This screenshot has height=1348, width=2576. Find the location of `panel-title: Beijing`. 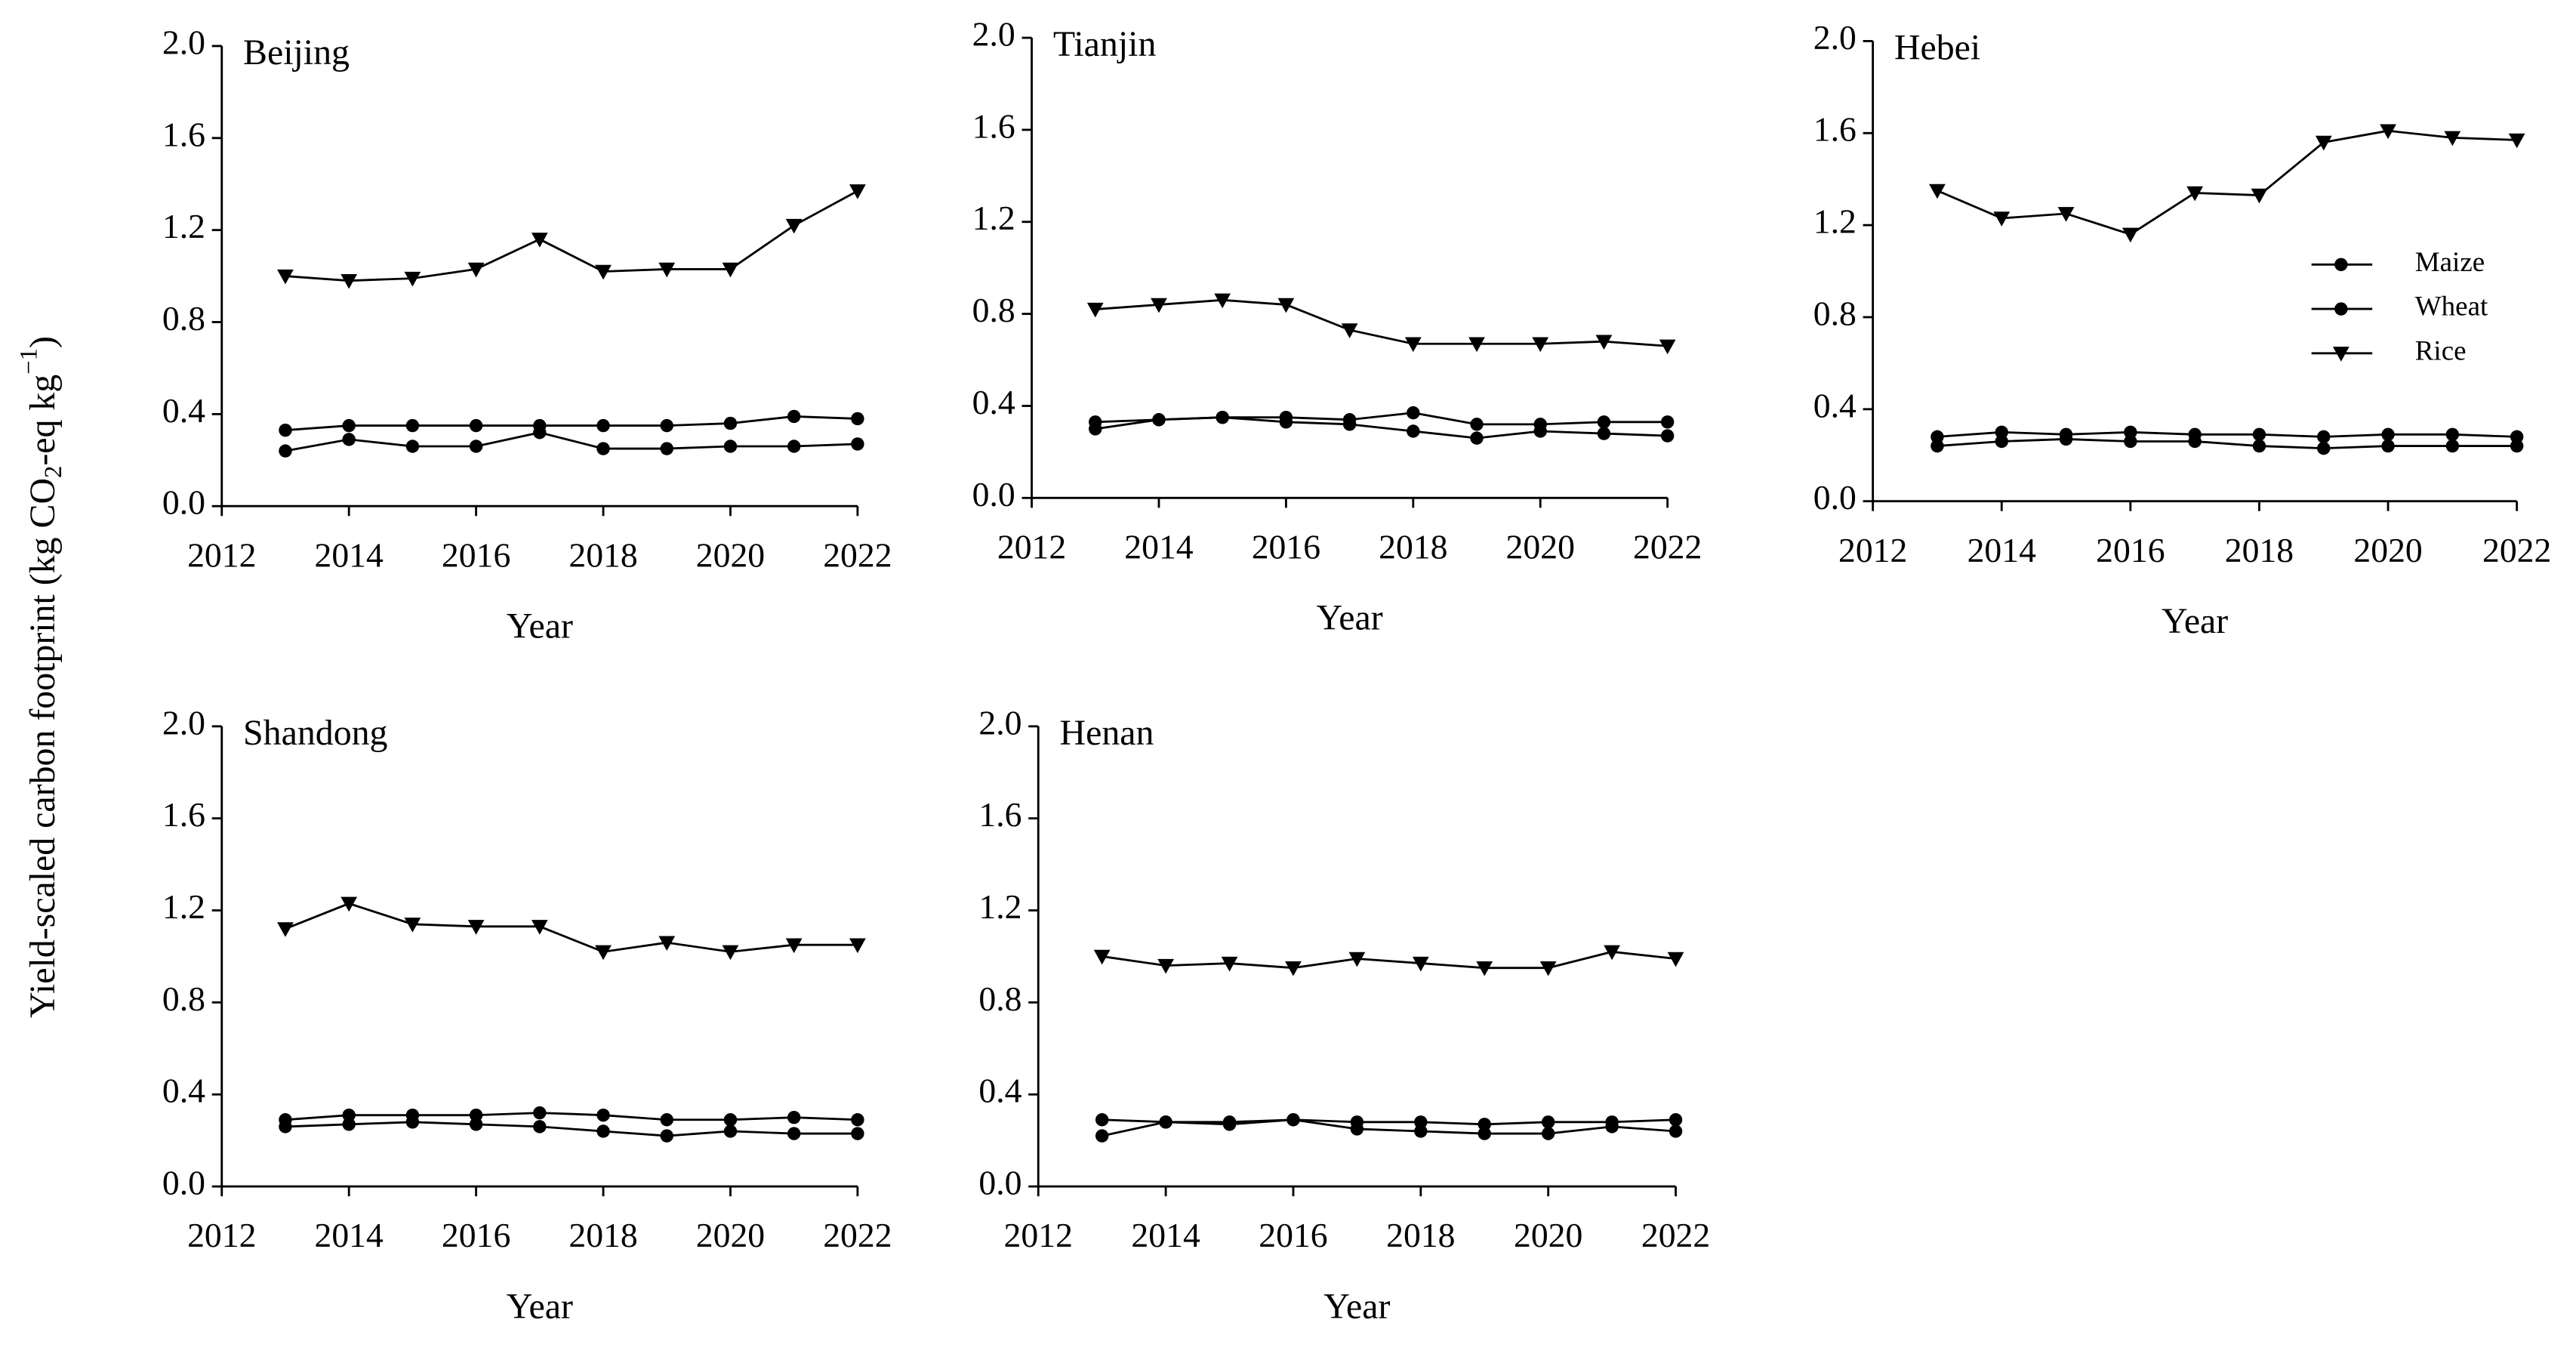

panel-title: Beijing is located at coordinates (296, 52).